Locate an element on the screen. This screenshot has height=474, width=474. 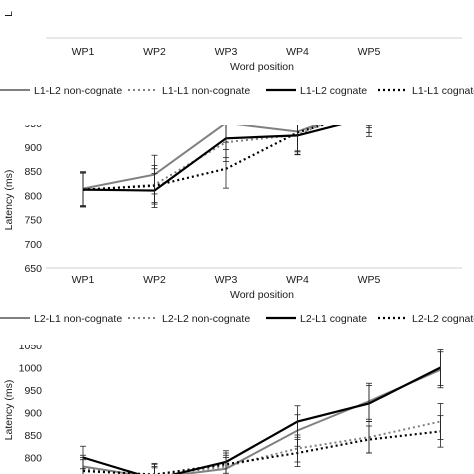
legend-label: L2-L2 cognate is located at coordinates (443, 319).